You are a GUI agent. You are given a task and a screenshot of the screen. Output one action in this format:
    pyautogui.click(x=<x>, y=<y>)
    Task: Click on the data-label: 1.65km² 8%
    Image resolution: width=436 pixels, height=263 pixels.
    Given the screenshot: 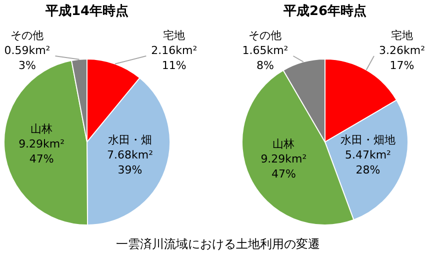 What is the action you would take?
    pyautogui.click(x=265, y=58)
    